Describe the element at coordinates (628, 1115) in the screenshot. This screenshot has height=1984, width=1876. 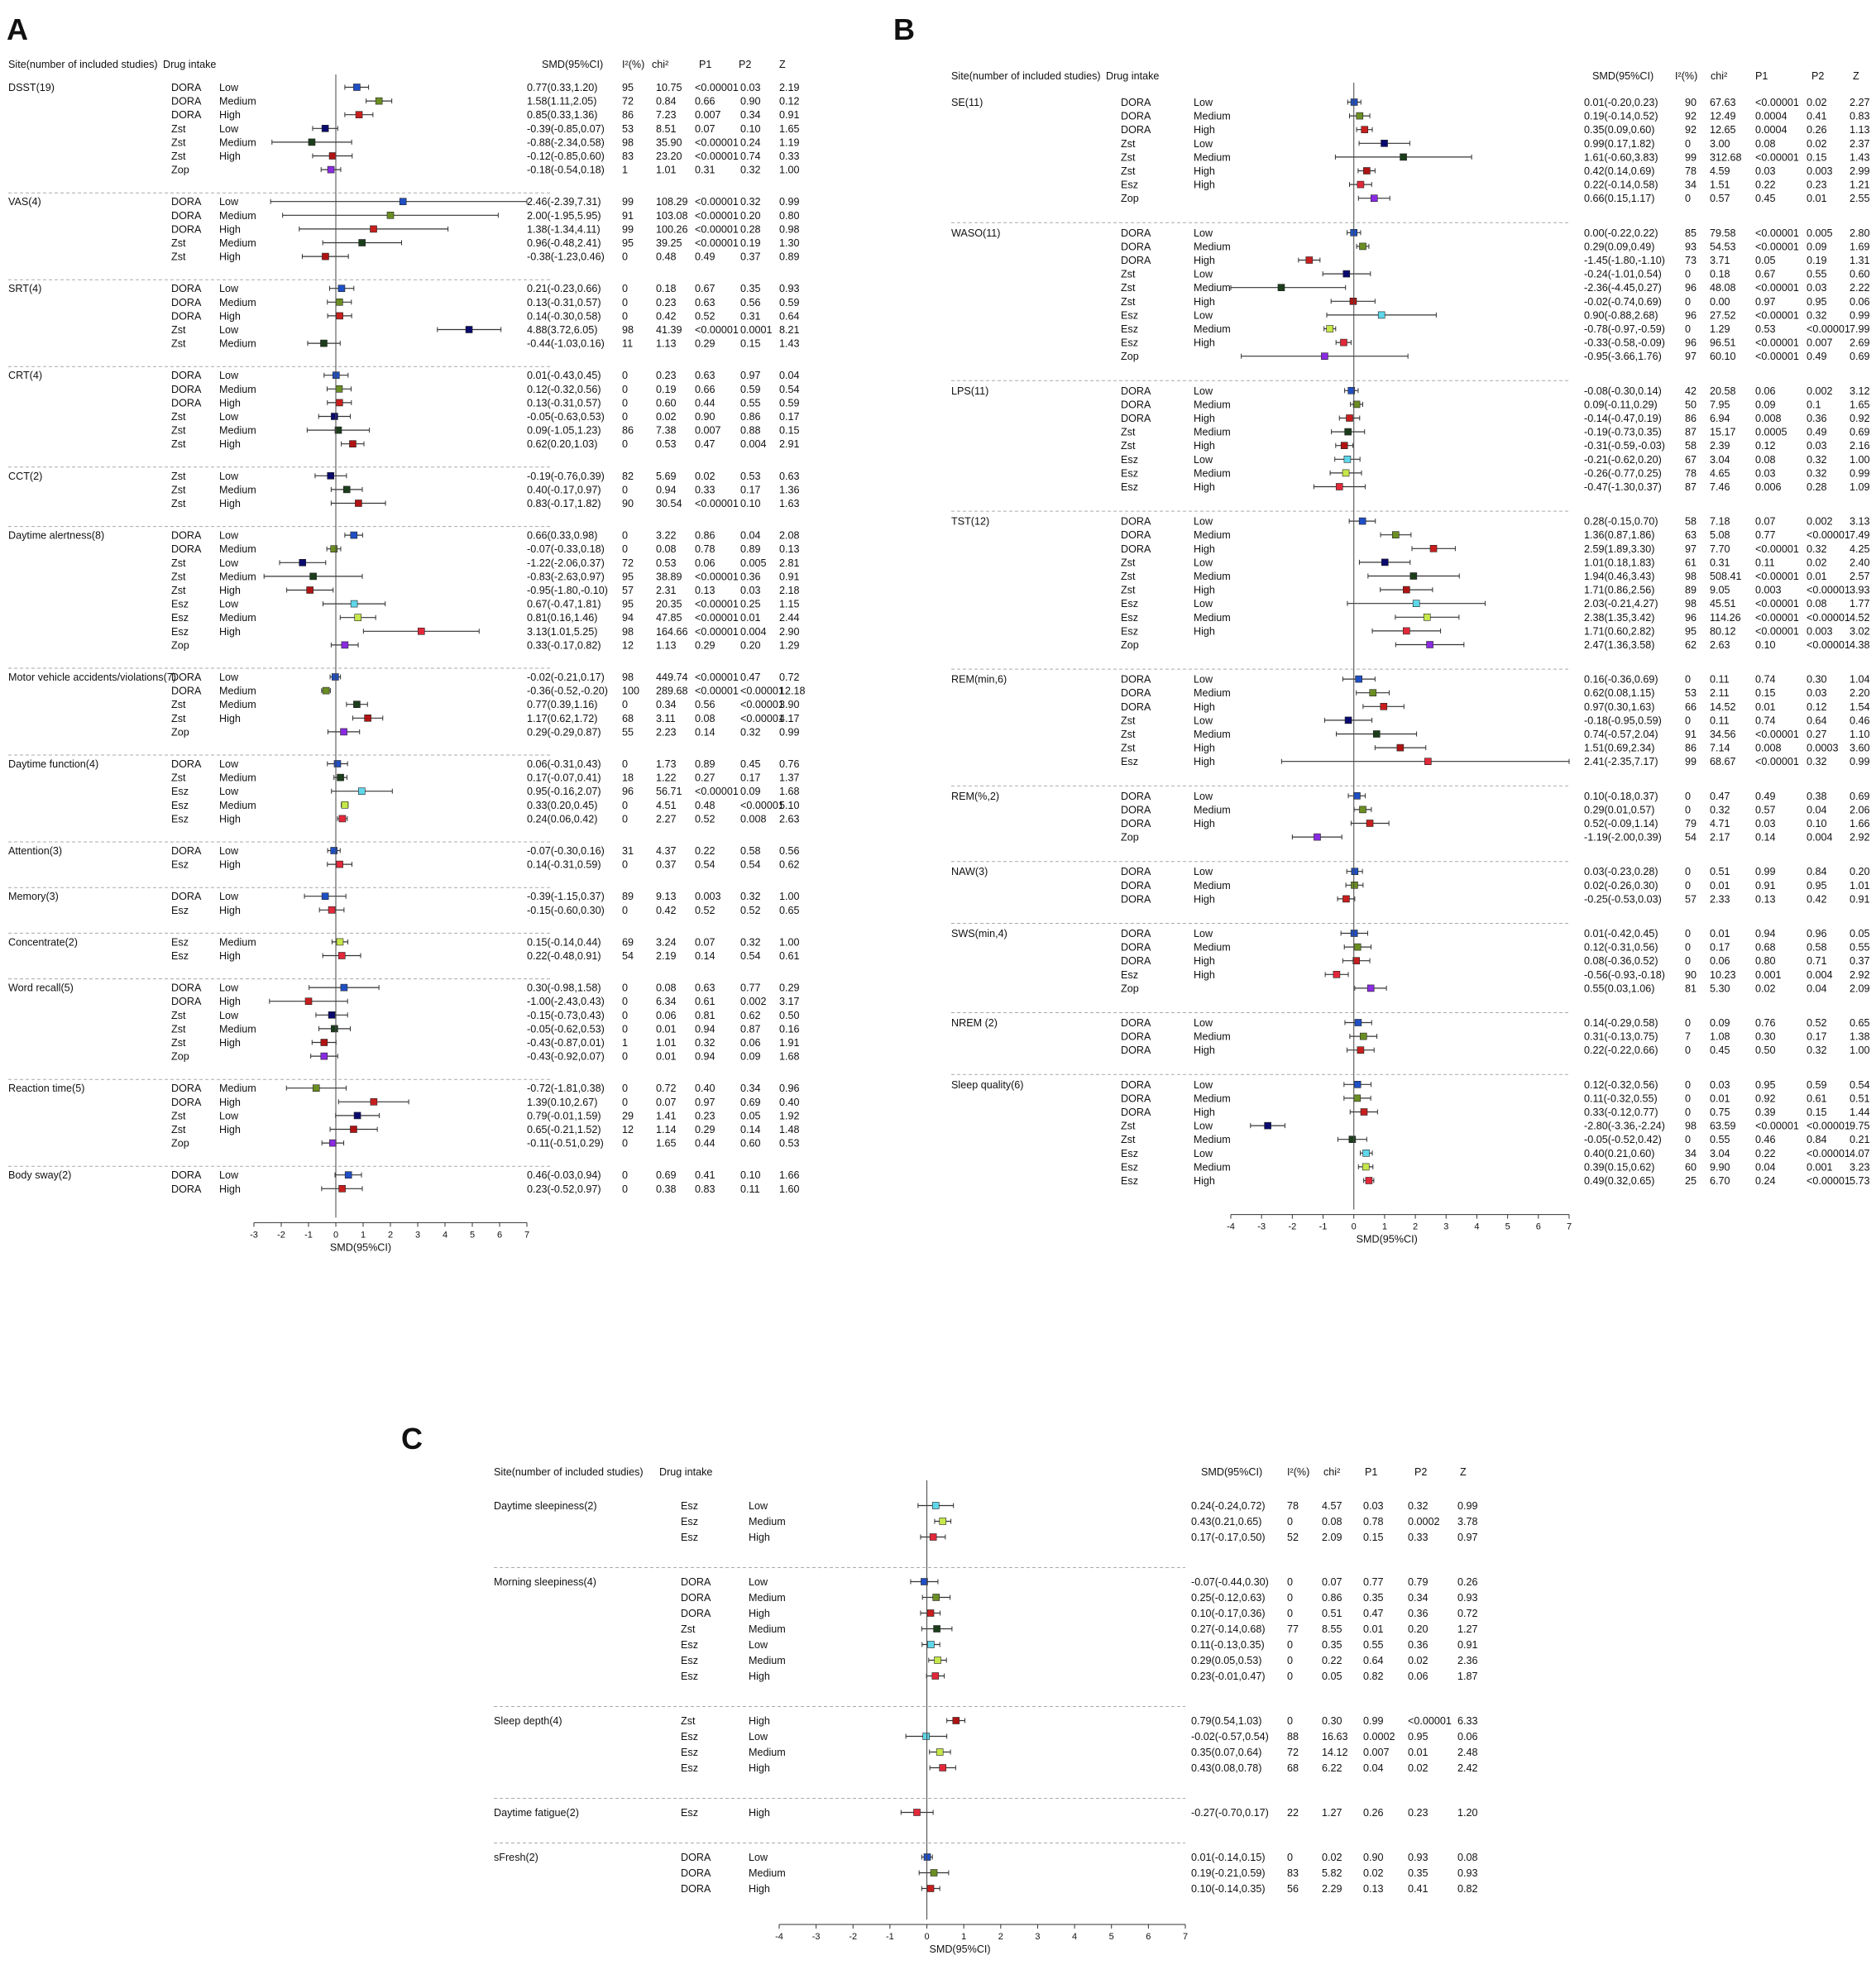
I see `i2-value: 29` at that location.